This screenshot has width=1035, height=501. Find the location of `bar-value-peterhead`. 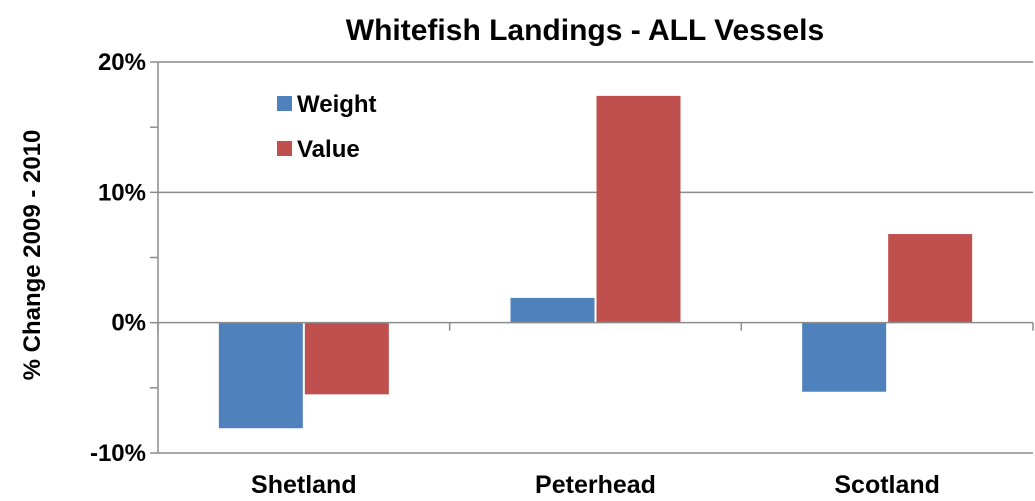

bar-value-peterhead is located at coordinates (638, 209).